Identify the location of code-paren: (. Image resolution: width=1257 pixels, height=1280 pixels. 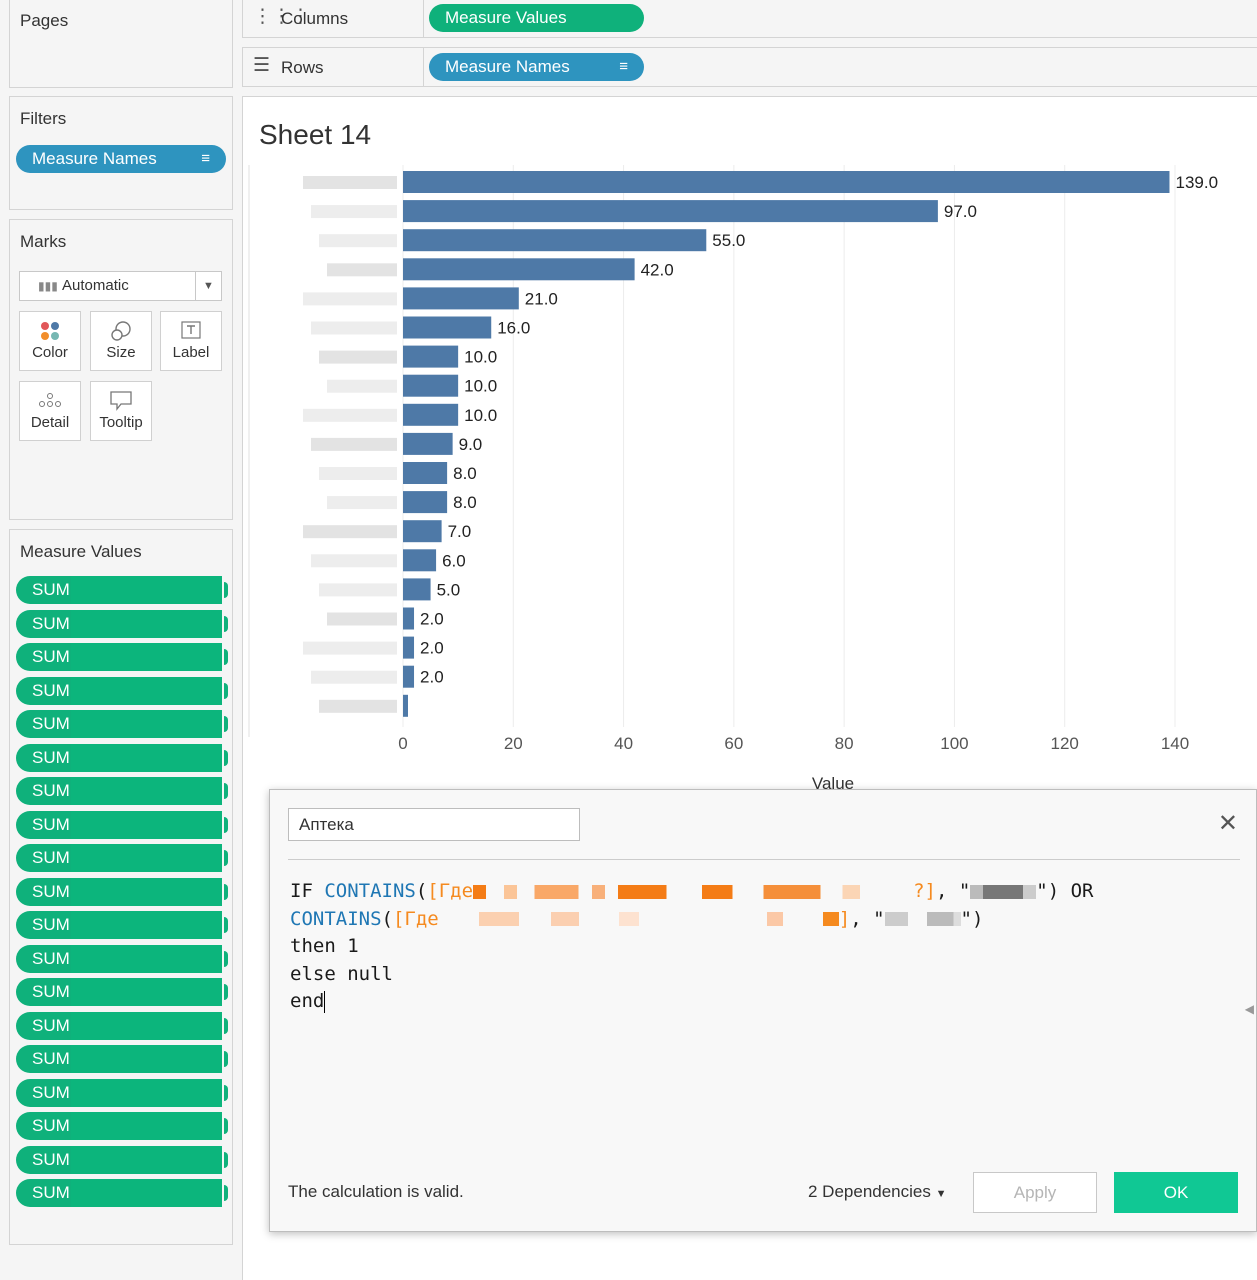
(421, 891).